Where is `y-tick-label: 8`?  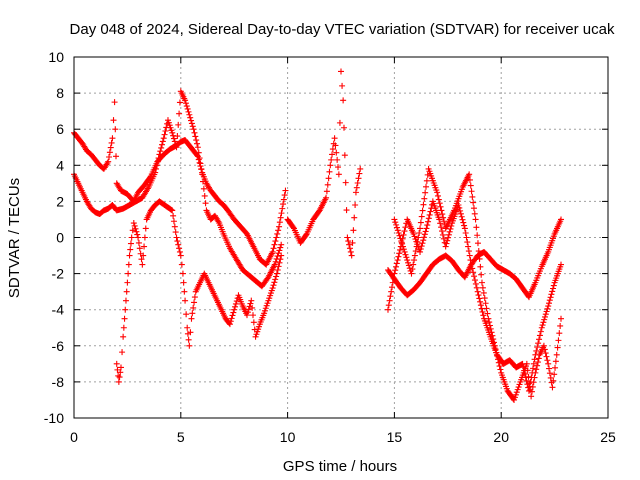 y-tick-label: 8 is located at coordinates (60, 93).